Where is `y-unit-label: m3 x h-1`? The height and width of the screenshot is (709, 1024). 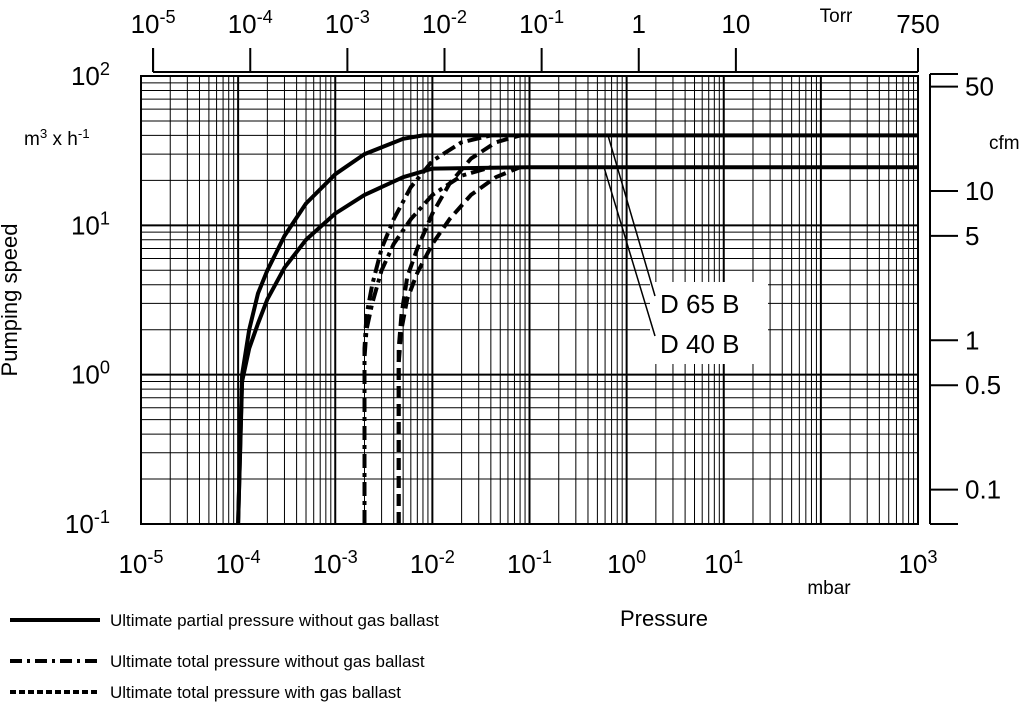 y-unit-label: m3 x h-1 is located at coordinates (57, 138).